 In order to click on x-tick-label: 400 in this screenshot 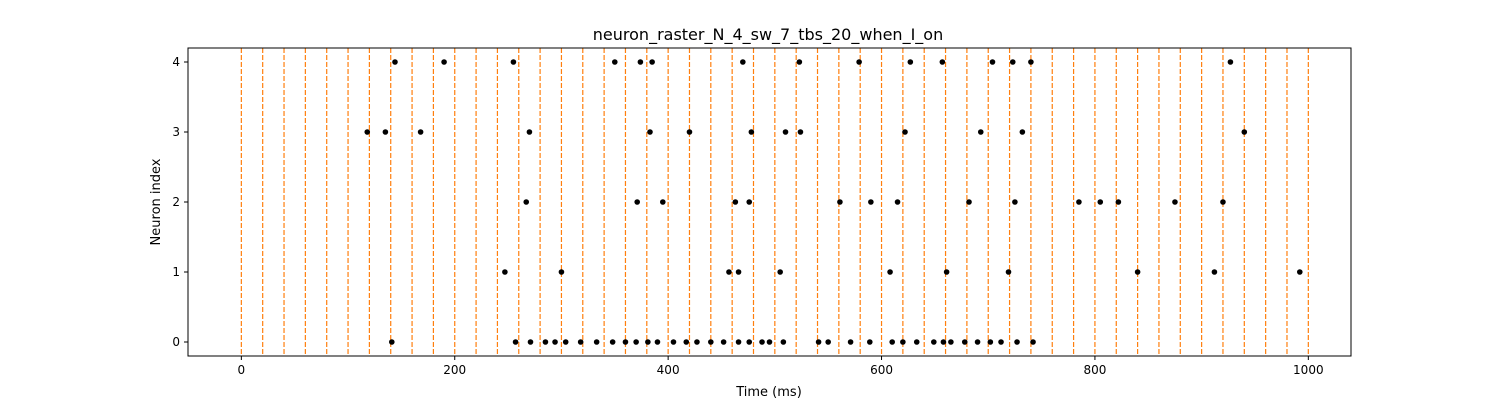, I will do `click(668, 370)`.